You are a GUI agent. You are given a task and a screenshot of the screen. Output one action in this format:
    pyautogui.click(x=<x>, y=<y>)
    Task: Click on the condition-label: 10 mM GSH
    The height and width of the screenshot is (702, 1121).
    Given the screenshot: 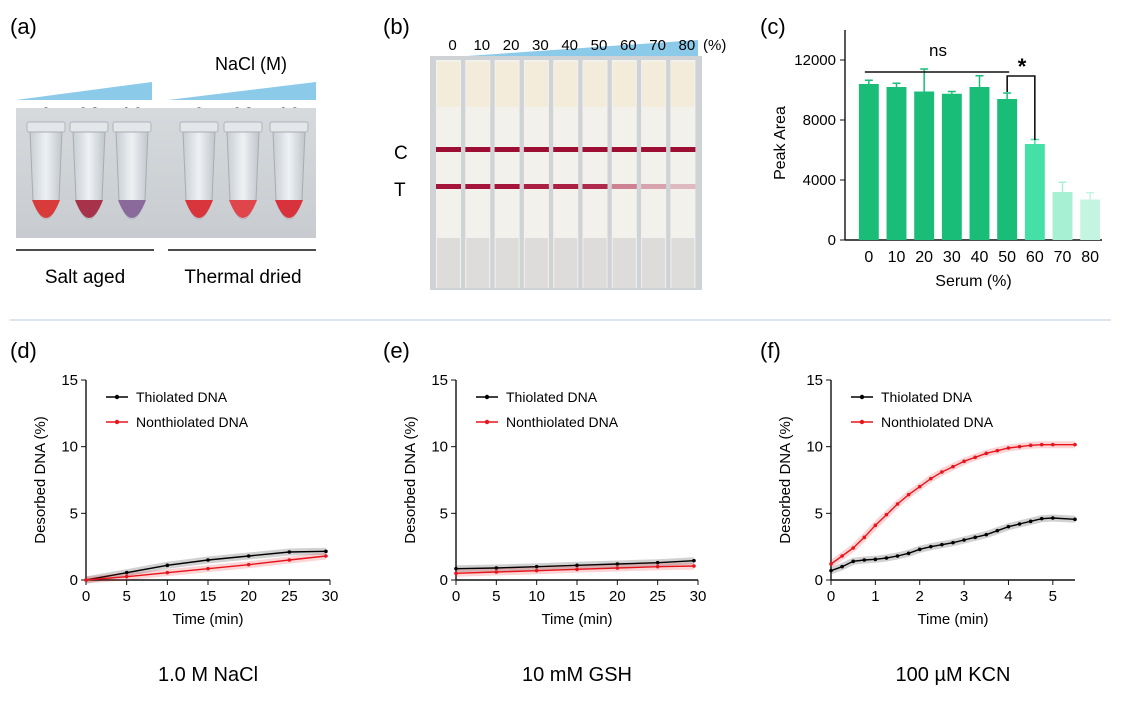 What is the action you would take?
    pyautogui.click(x=577, y=675)
    